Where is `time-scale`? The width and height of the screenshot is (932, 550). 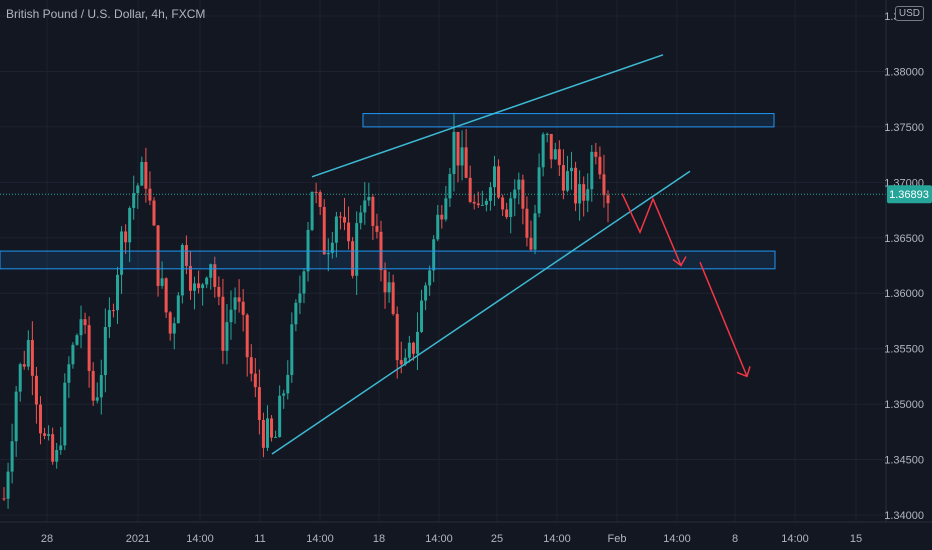
time-scale is located at coordinates (466, 536).